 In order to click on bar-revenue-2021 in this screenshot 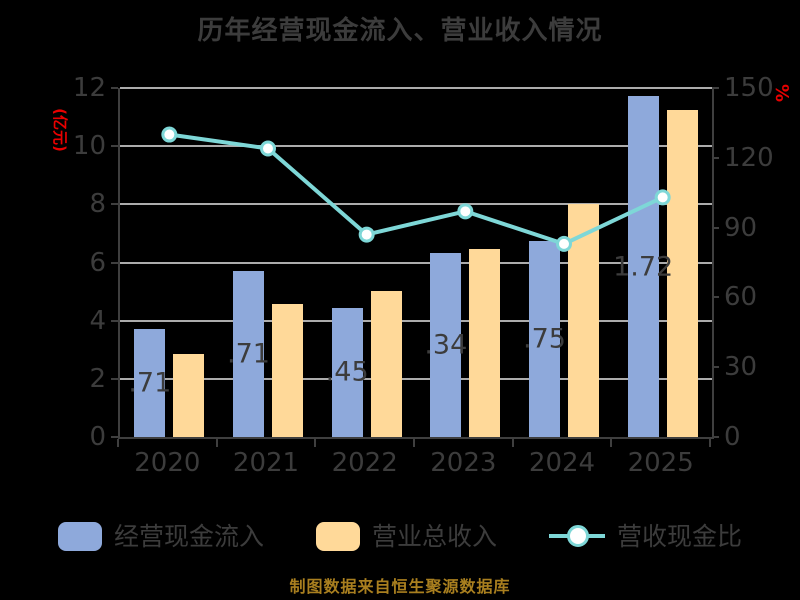, I will do `click(287, 370)`.